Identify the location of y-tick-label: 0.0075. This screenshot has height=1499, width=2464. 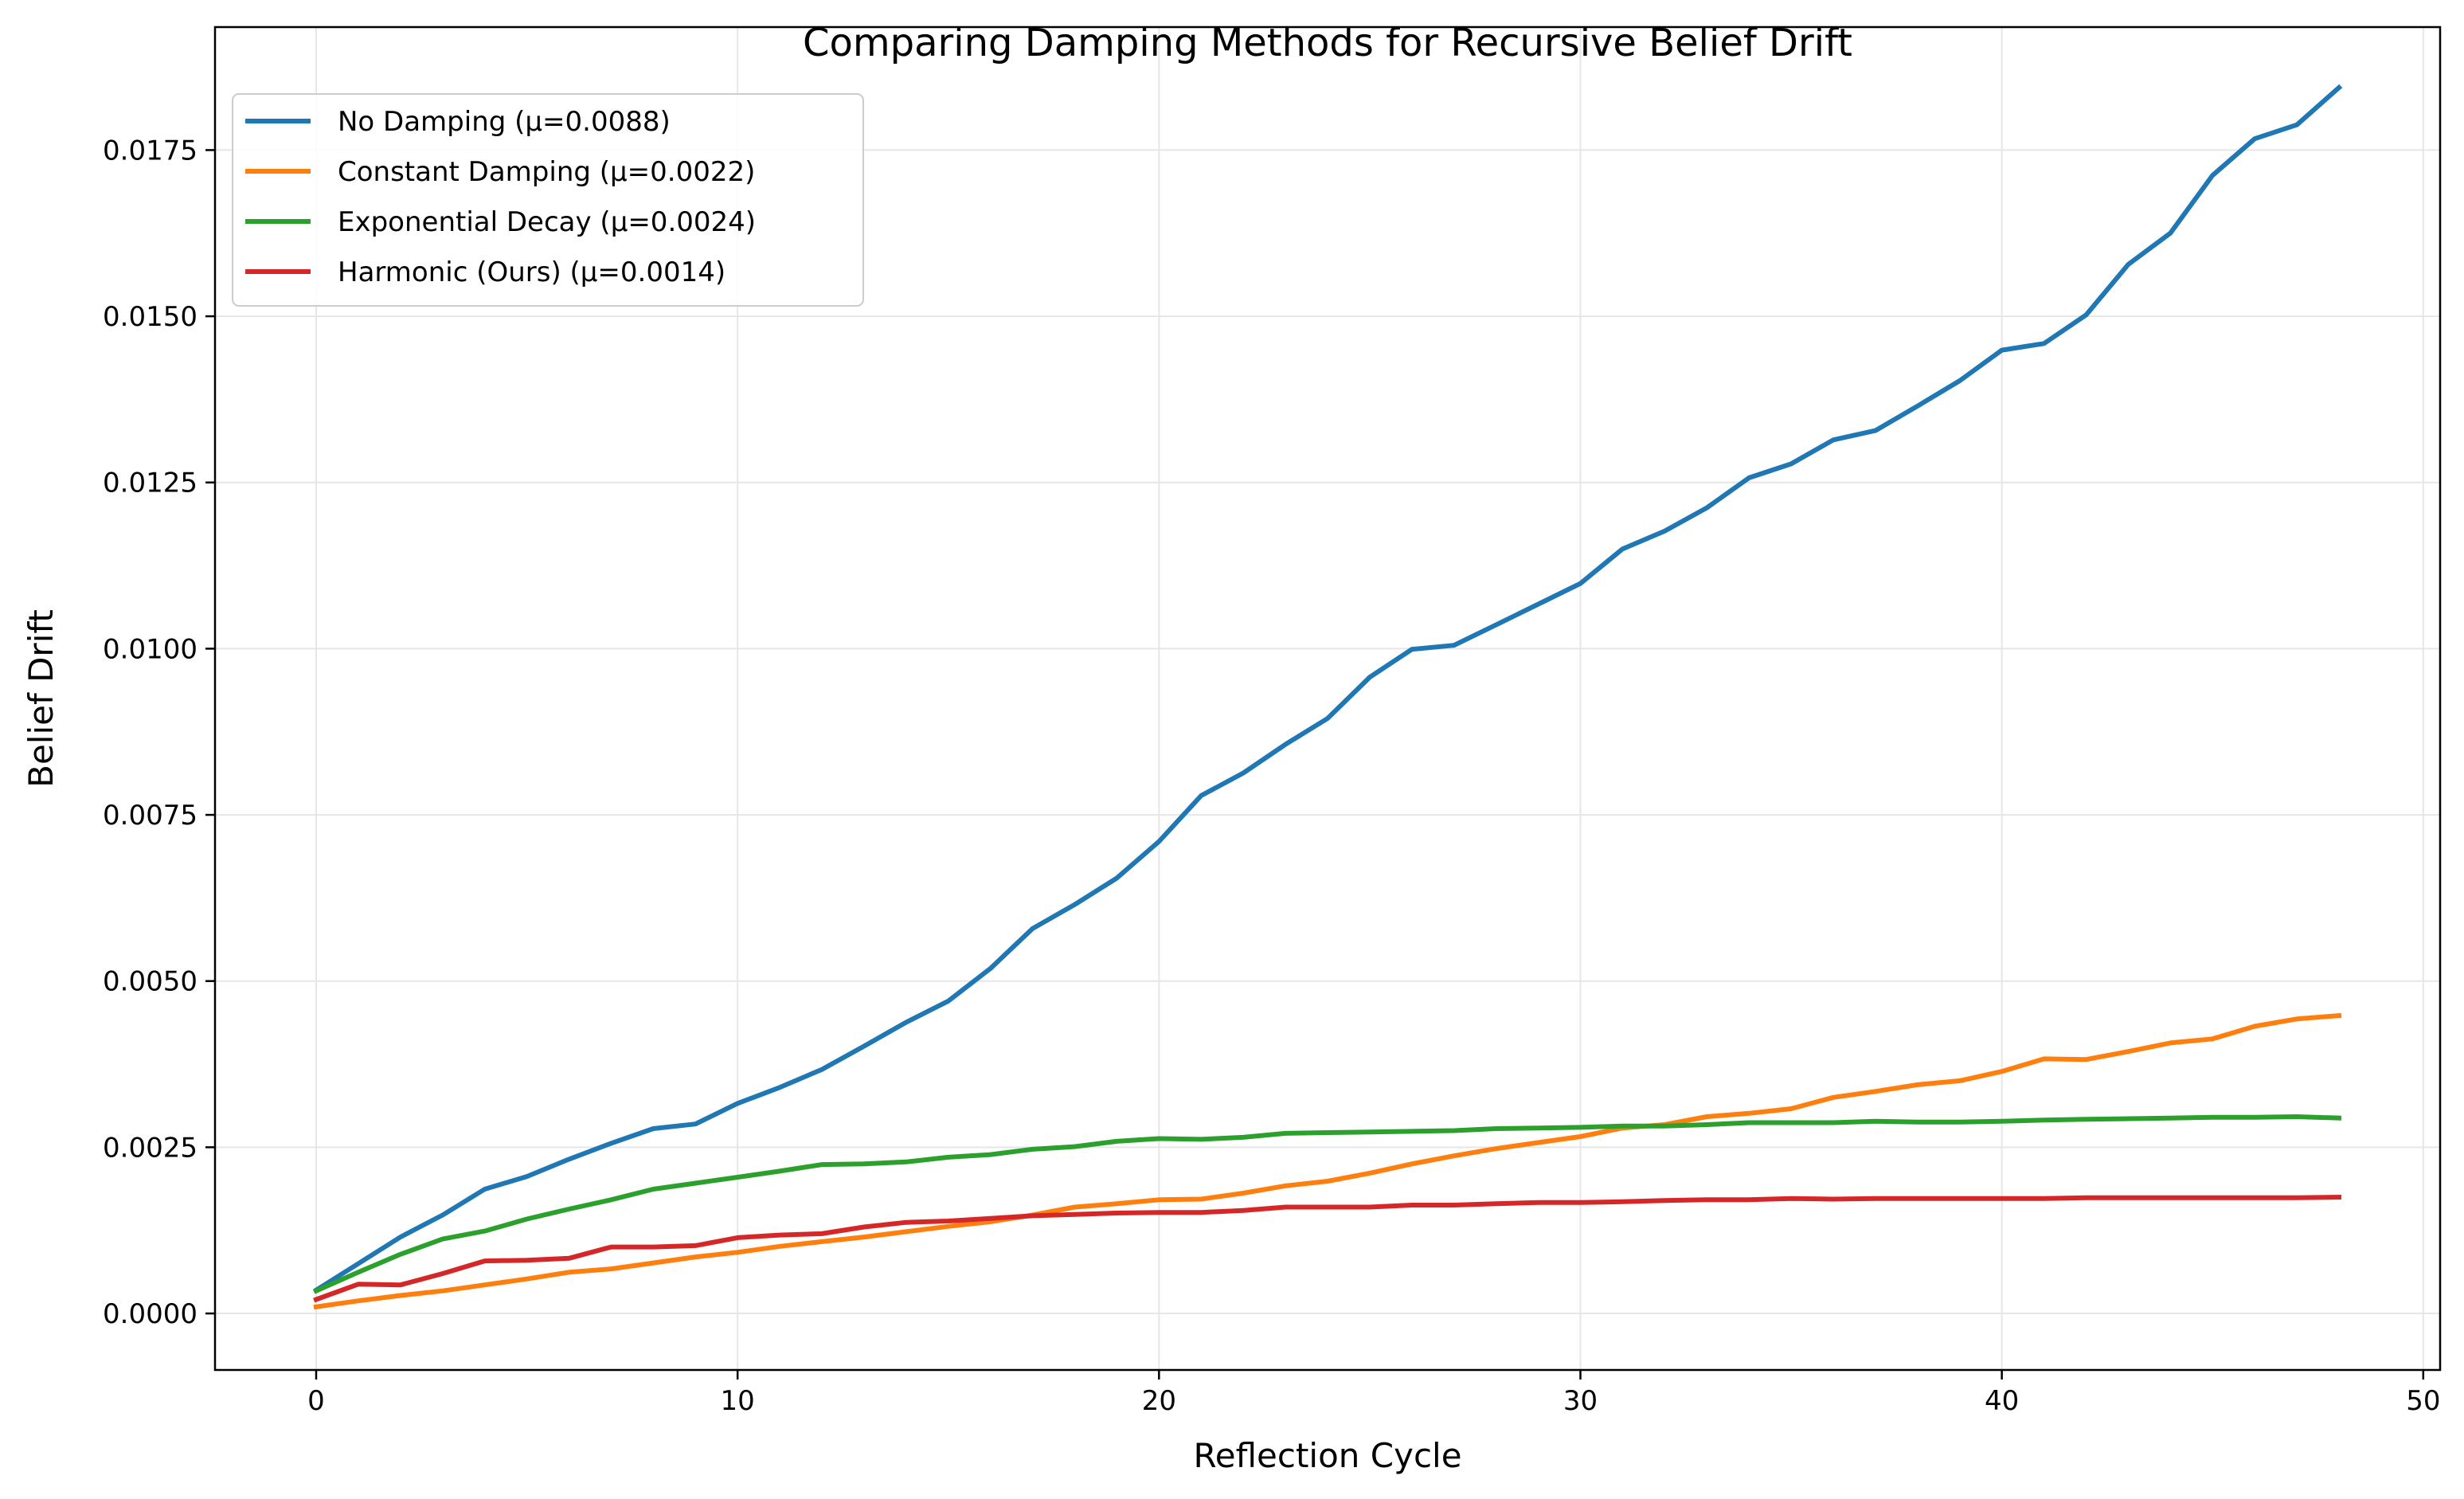
(150, 816).